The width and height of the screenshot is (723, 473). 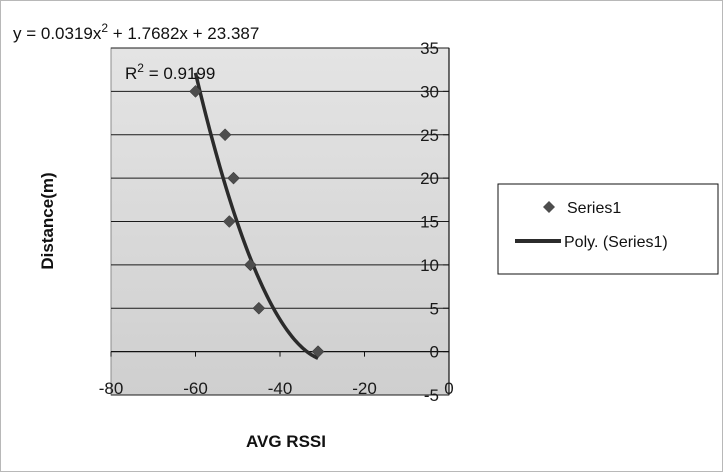 I want to click on data-points, so click(x=257, y=221).